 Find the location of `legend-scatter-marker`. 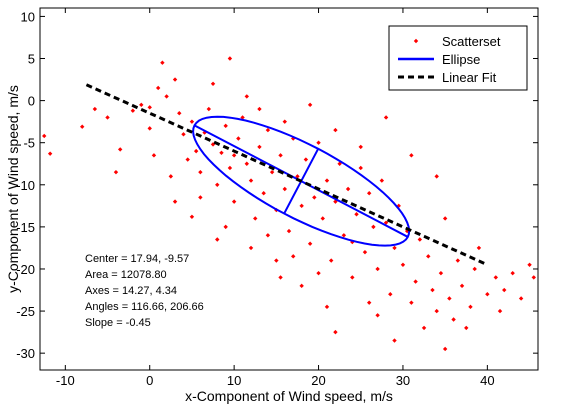

legend-scatter-marker is located at coordinates (416, 41).